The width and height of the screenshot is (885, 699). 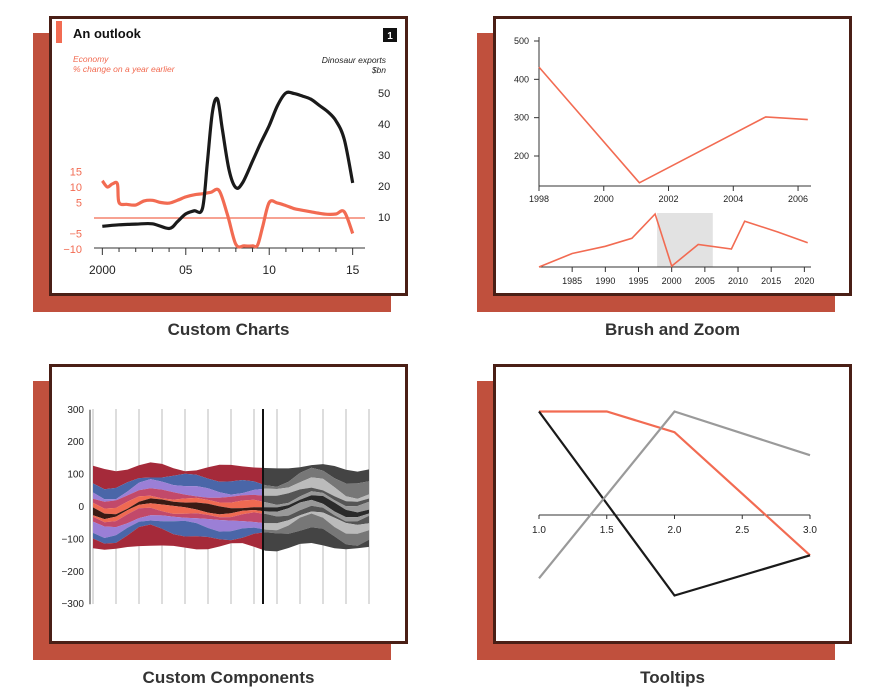 I want to click on context-x-tick-label: 2020, so click(x=804, y=281).